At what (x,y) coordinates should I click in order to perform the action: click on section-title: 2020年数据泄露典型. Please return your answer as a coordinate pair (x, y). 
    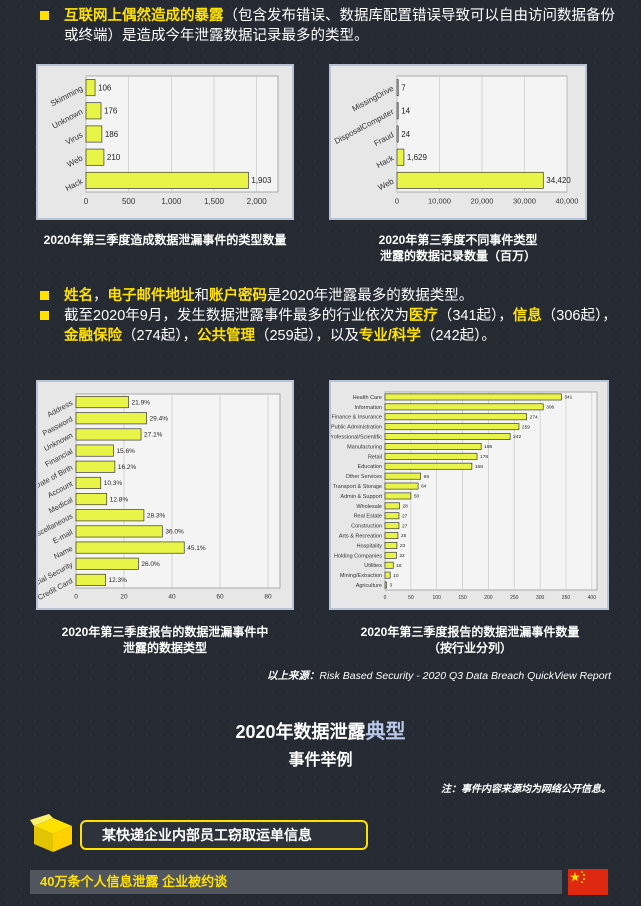
    Looking at the image, I should click on (320, 732).